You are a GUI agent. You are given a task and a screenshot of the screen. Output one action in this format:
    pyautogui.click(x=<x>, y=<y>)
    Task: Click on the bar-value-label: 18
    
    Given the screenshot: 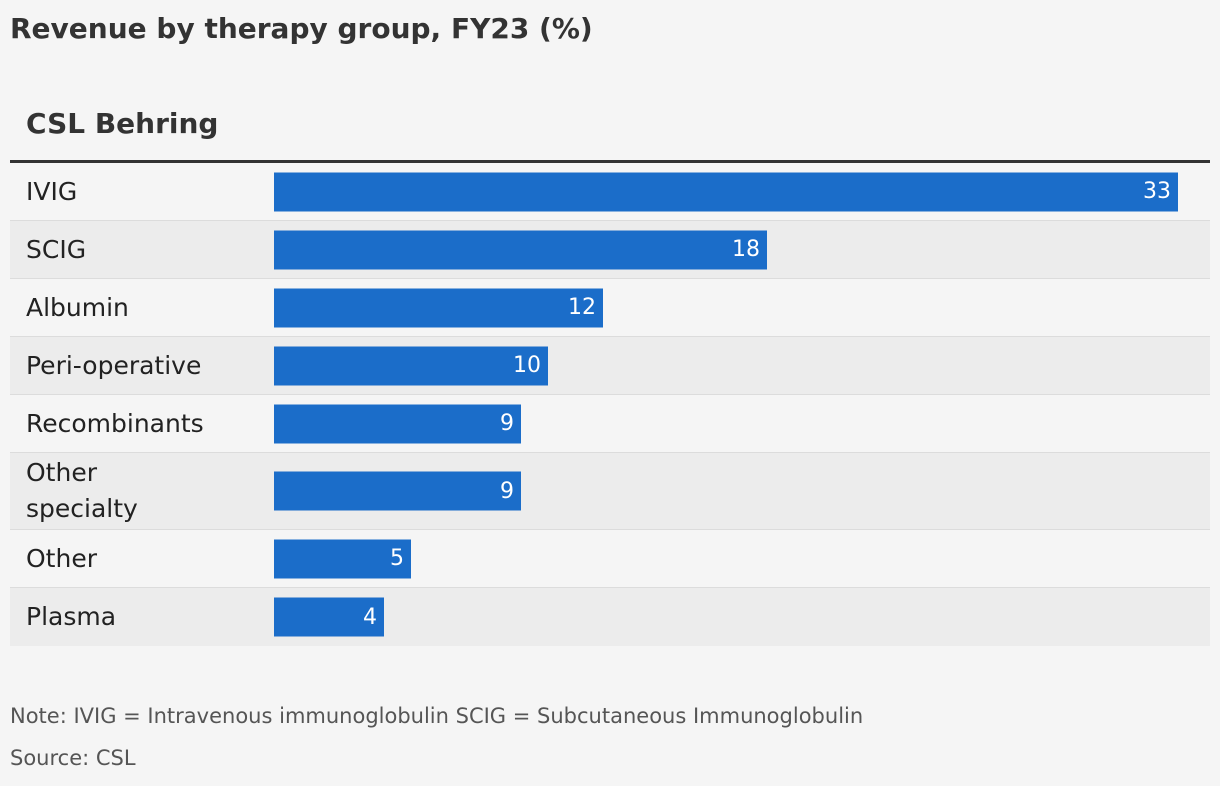 What is the action you would take?
    pyautogui.click(x=746, y=249)
    